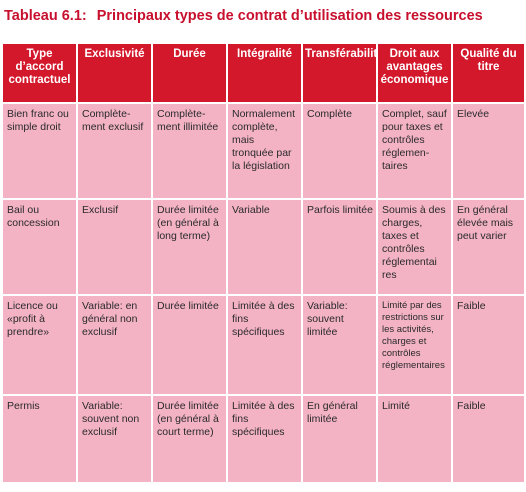 The height and width of the screenshot is (492, 526). I want to click on table-number: Tableau 6.1:, so click(45, 16).